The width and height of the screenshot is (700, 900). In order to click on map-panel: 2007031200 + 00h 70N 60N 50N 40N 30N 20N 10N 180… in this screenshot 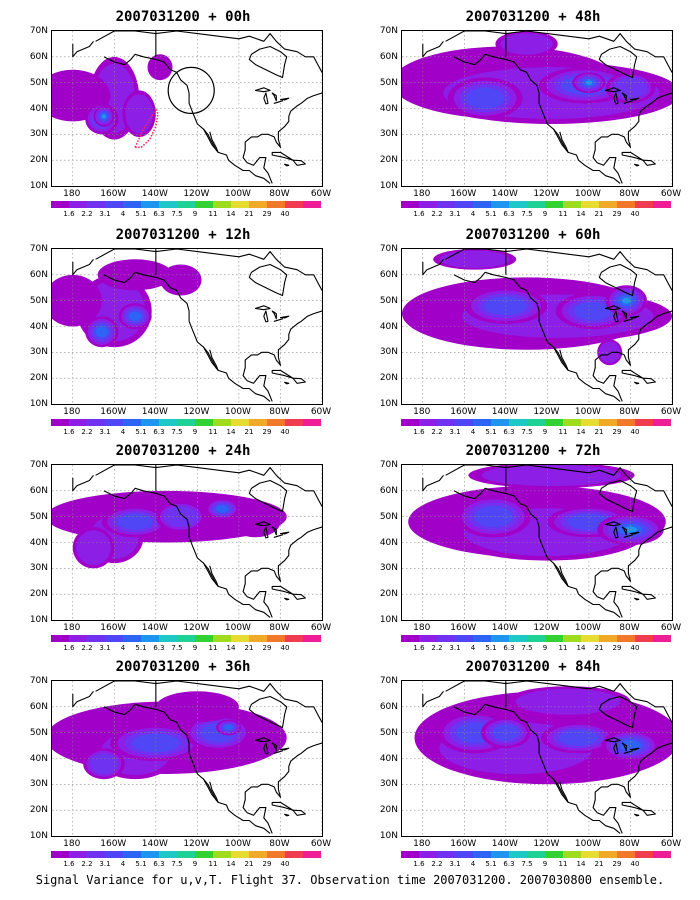, I will do `click(183, 115)`.